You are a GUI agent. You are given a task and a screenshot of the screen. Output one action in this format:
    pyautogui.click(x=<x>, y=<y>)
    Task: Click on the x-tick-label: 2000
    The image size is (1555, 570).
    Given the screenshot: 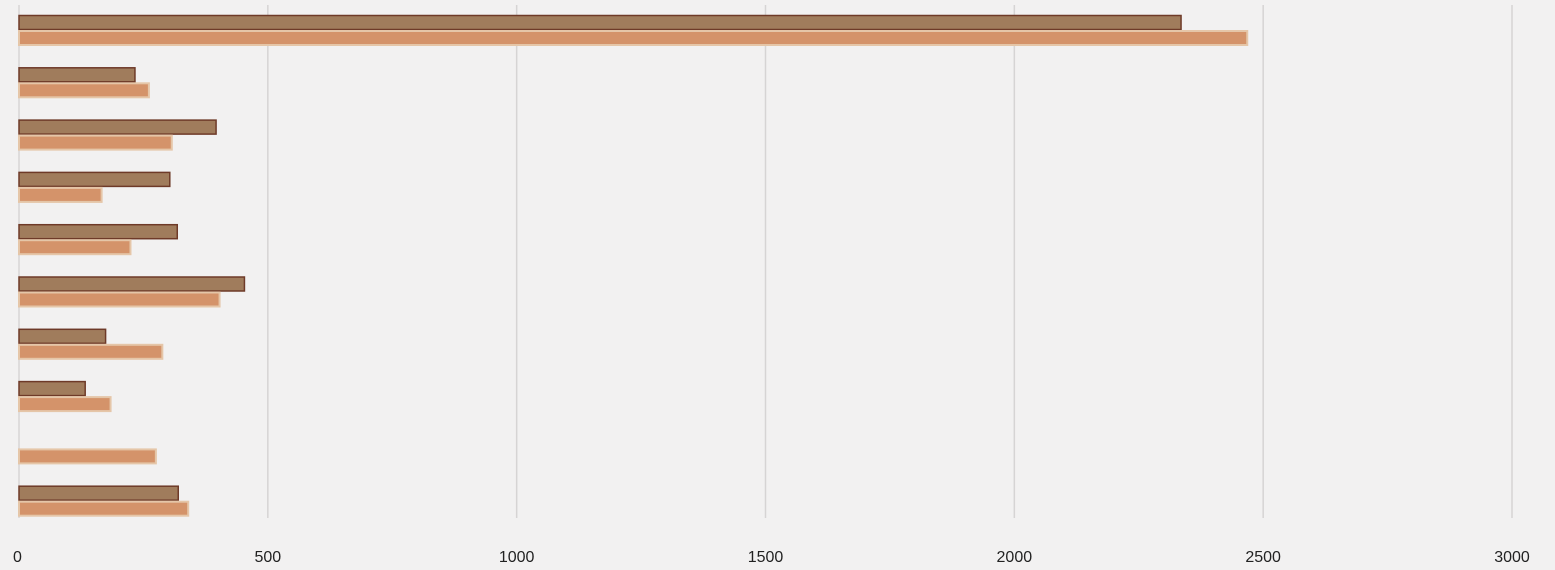 What is the action you would take?
    pyautogui.click(x=1015, y=557)
    